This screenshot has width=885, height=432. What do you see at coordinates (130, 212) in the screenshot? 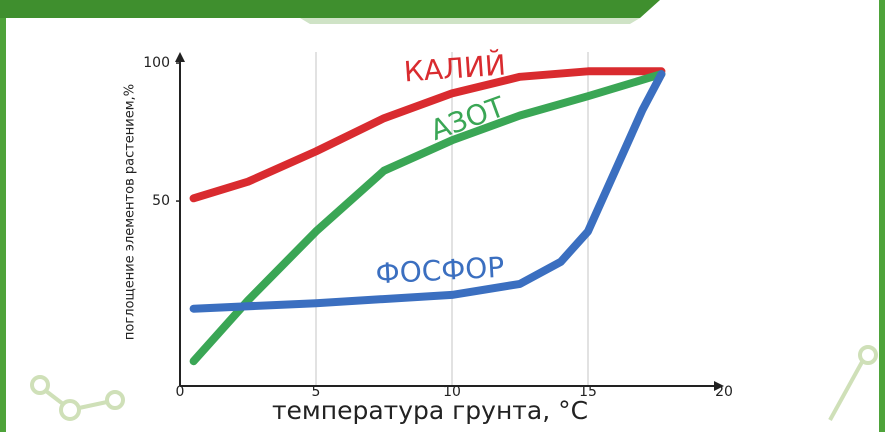
I see `y-axis-title: поглощение элементов растением,%` at bounding box center [130, 212].